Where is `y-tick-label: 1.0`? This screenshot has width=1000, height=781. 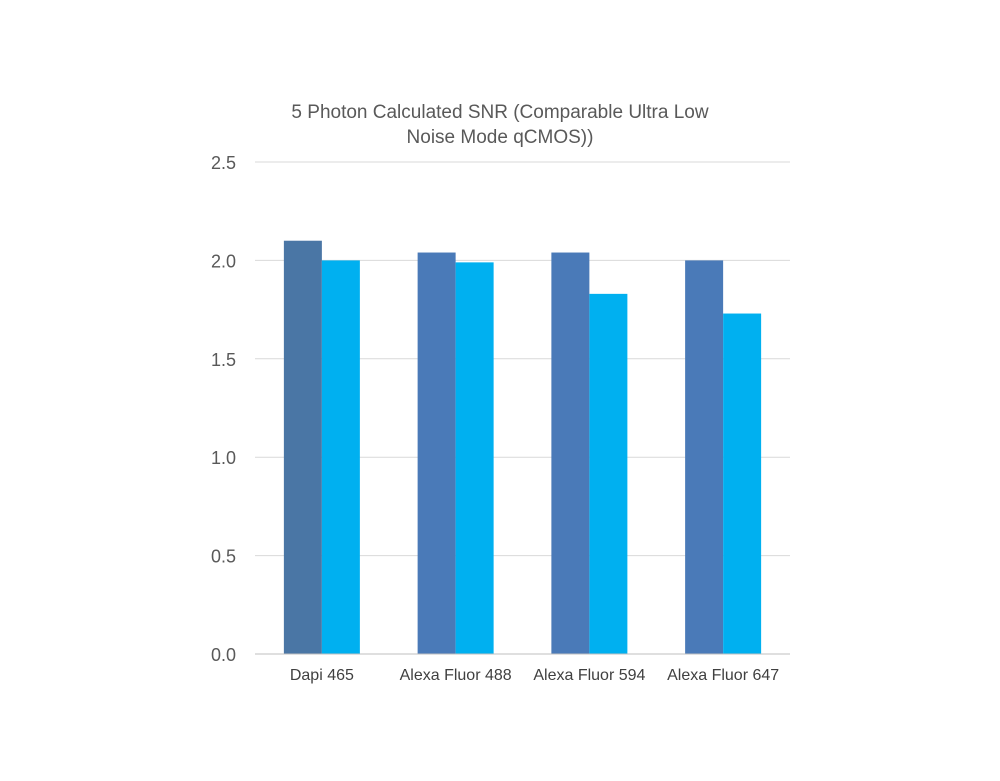 y-tick-label: 1.0 is located at coordinates (223, 458).